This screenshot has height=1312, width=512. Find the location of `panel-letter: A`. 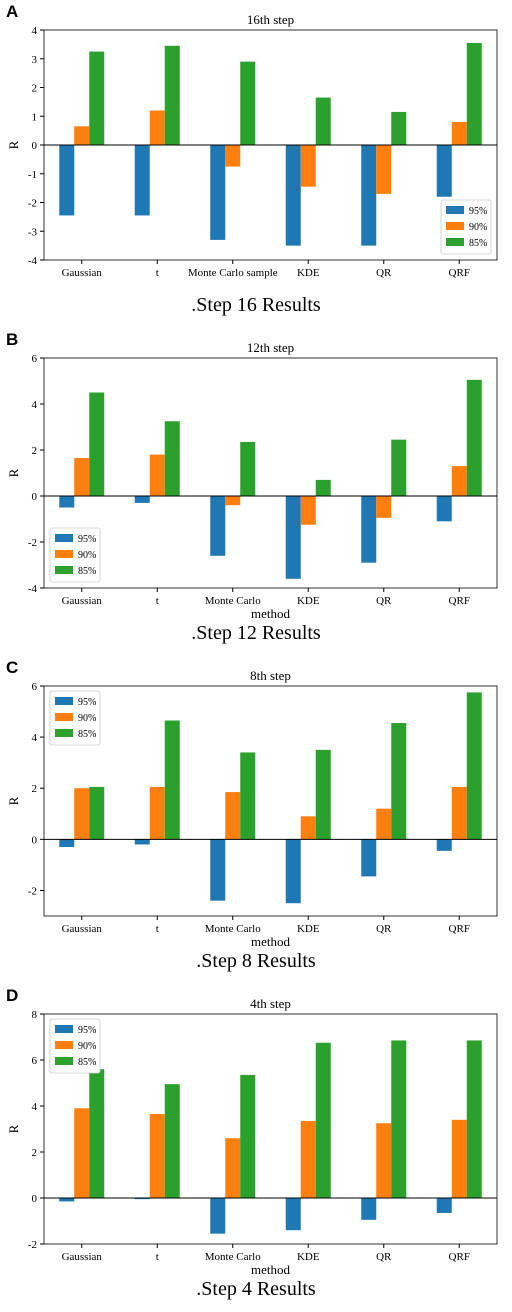

panel-letter: A is located at coordinates (12, 11).